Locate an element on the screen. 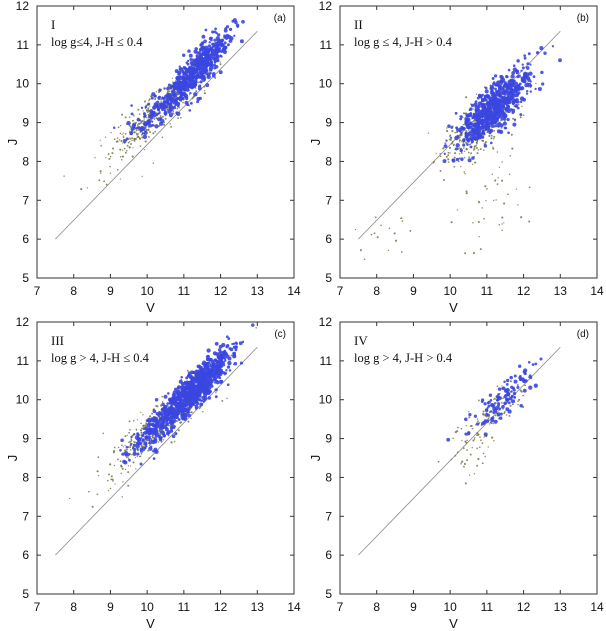  y-tick-label: 10 is located at coordinates (326, 400).